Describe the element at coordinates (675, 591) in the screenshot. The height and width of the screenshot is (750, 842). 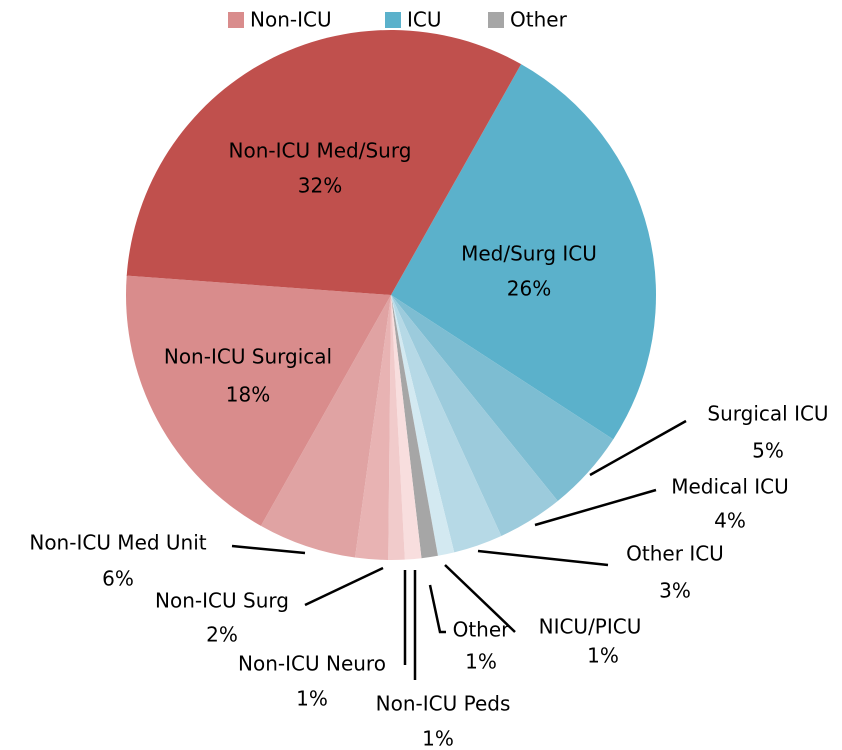
I see `slice-value-label: 3%` at that location.